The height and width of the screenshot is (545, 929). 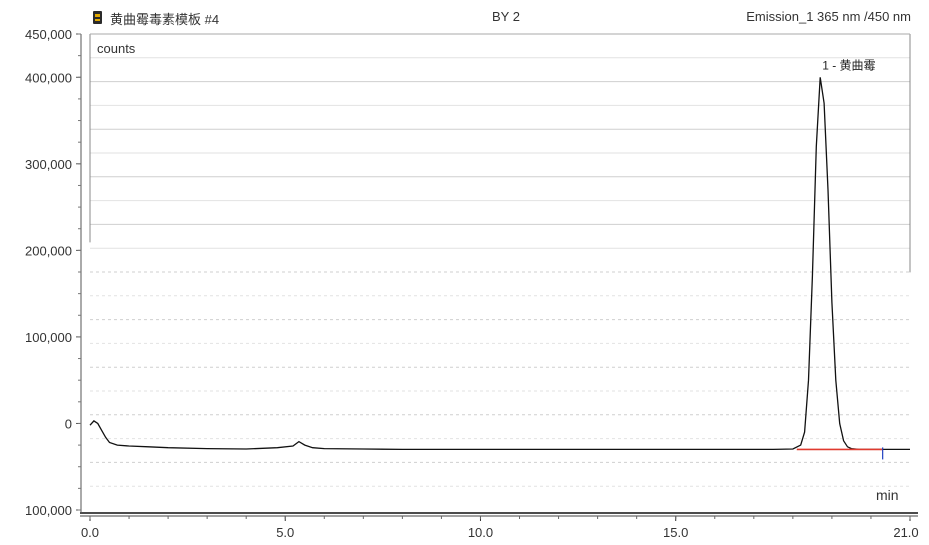 What do you see at coordinates (887, 495) in the screenshot?
I see `x-axis-label: min` at bounding box center [887, 495].